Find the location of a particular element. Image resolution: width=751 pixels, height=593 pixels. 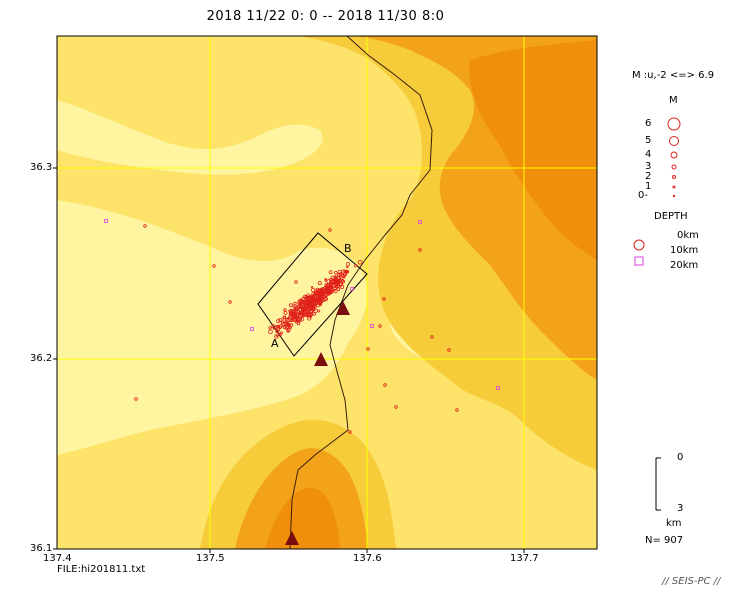

lon-tick-label: 137.6 is located at coordinates (367, 558).